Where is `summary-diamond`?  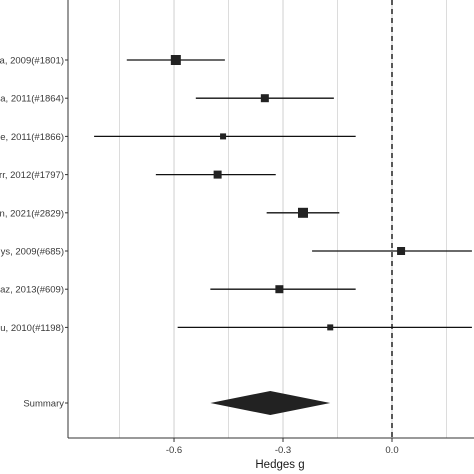 summary-diamond is located at coordinates (270, 403).